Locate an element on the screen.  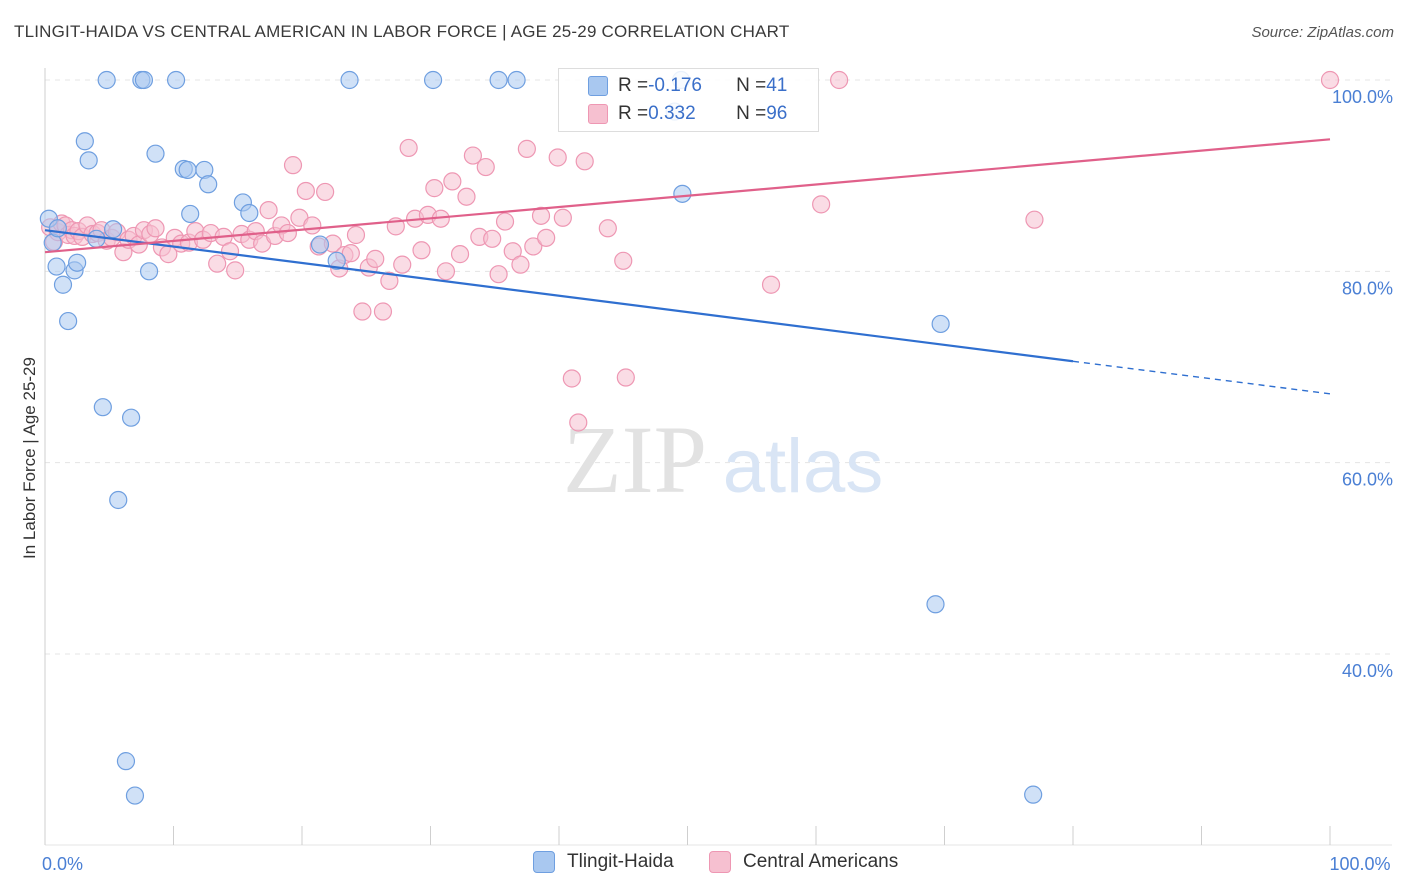
y-tick-label: 60.0% is located at coordinates (1367, 480).